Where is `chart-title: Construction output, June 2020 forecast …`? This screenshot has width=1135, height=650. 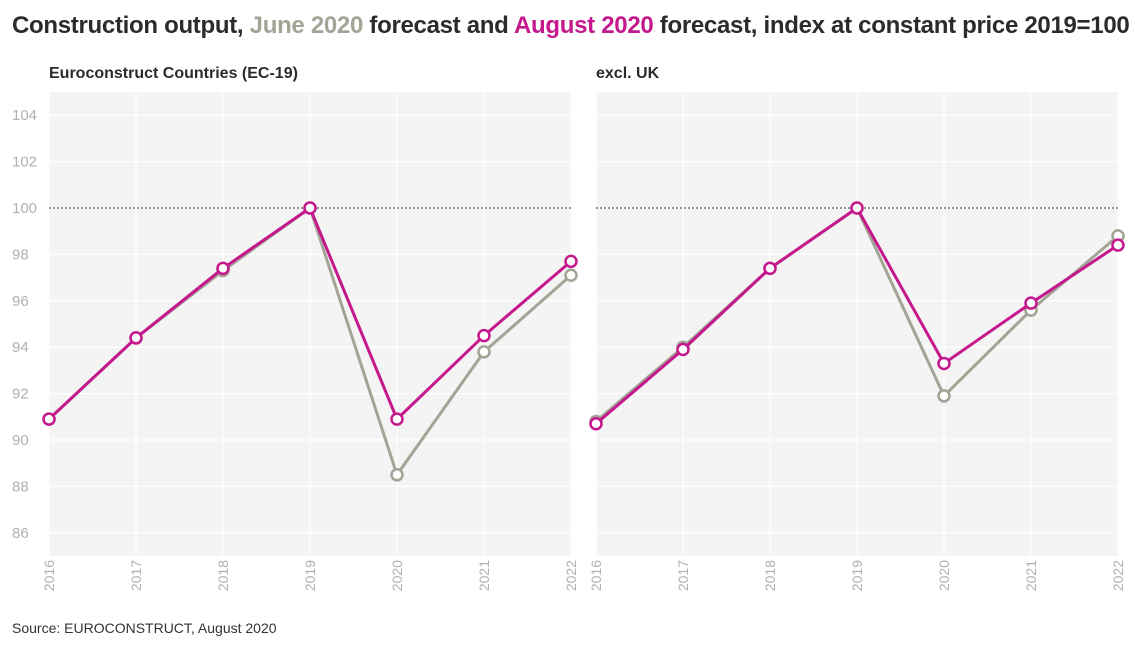
chart-title: Construction output, June 2020 forecast … is located at coordinates (571, 26).